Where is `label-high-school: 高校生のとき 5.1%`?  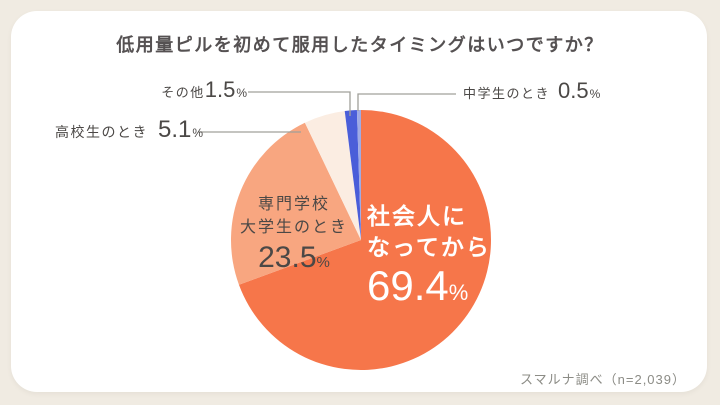
label-high-school: 高校生のとき 5.1% is located at coordinates (129, 130).